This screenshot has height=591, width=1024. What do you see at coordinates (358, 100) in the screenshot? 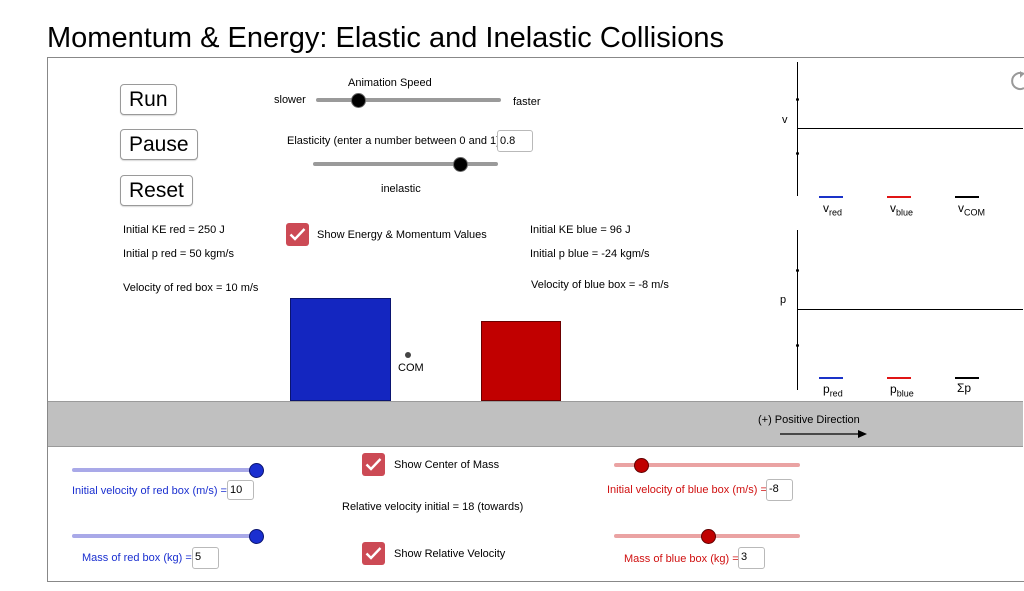
I see `animation-speed-slider-handle` at bounding box center [358, 100].